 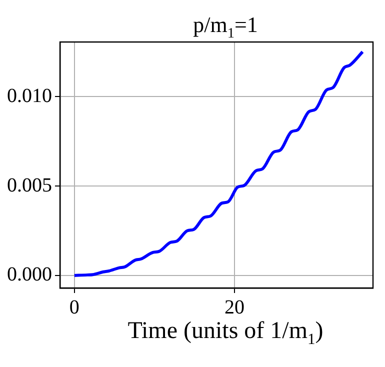 What do you see at coordinates (29, 95) in the screenshot?
I see `y-tick-label: 0.010` at bounding box center [29, 95].